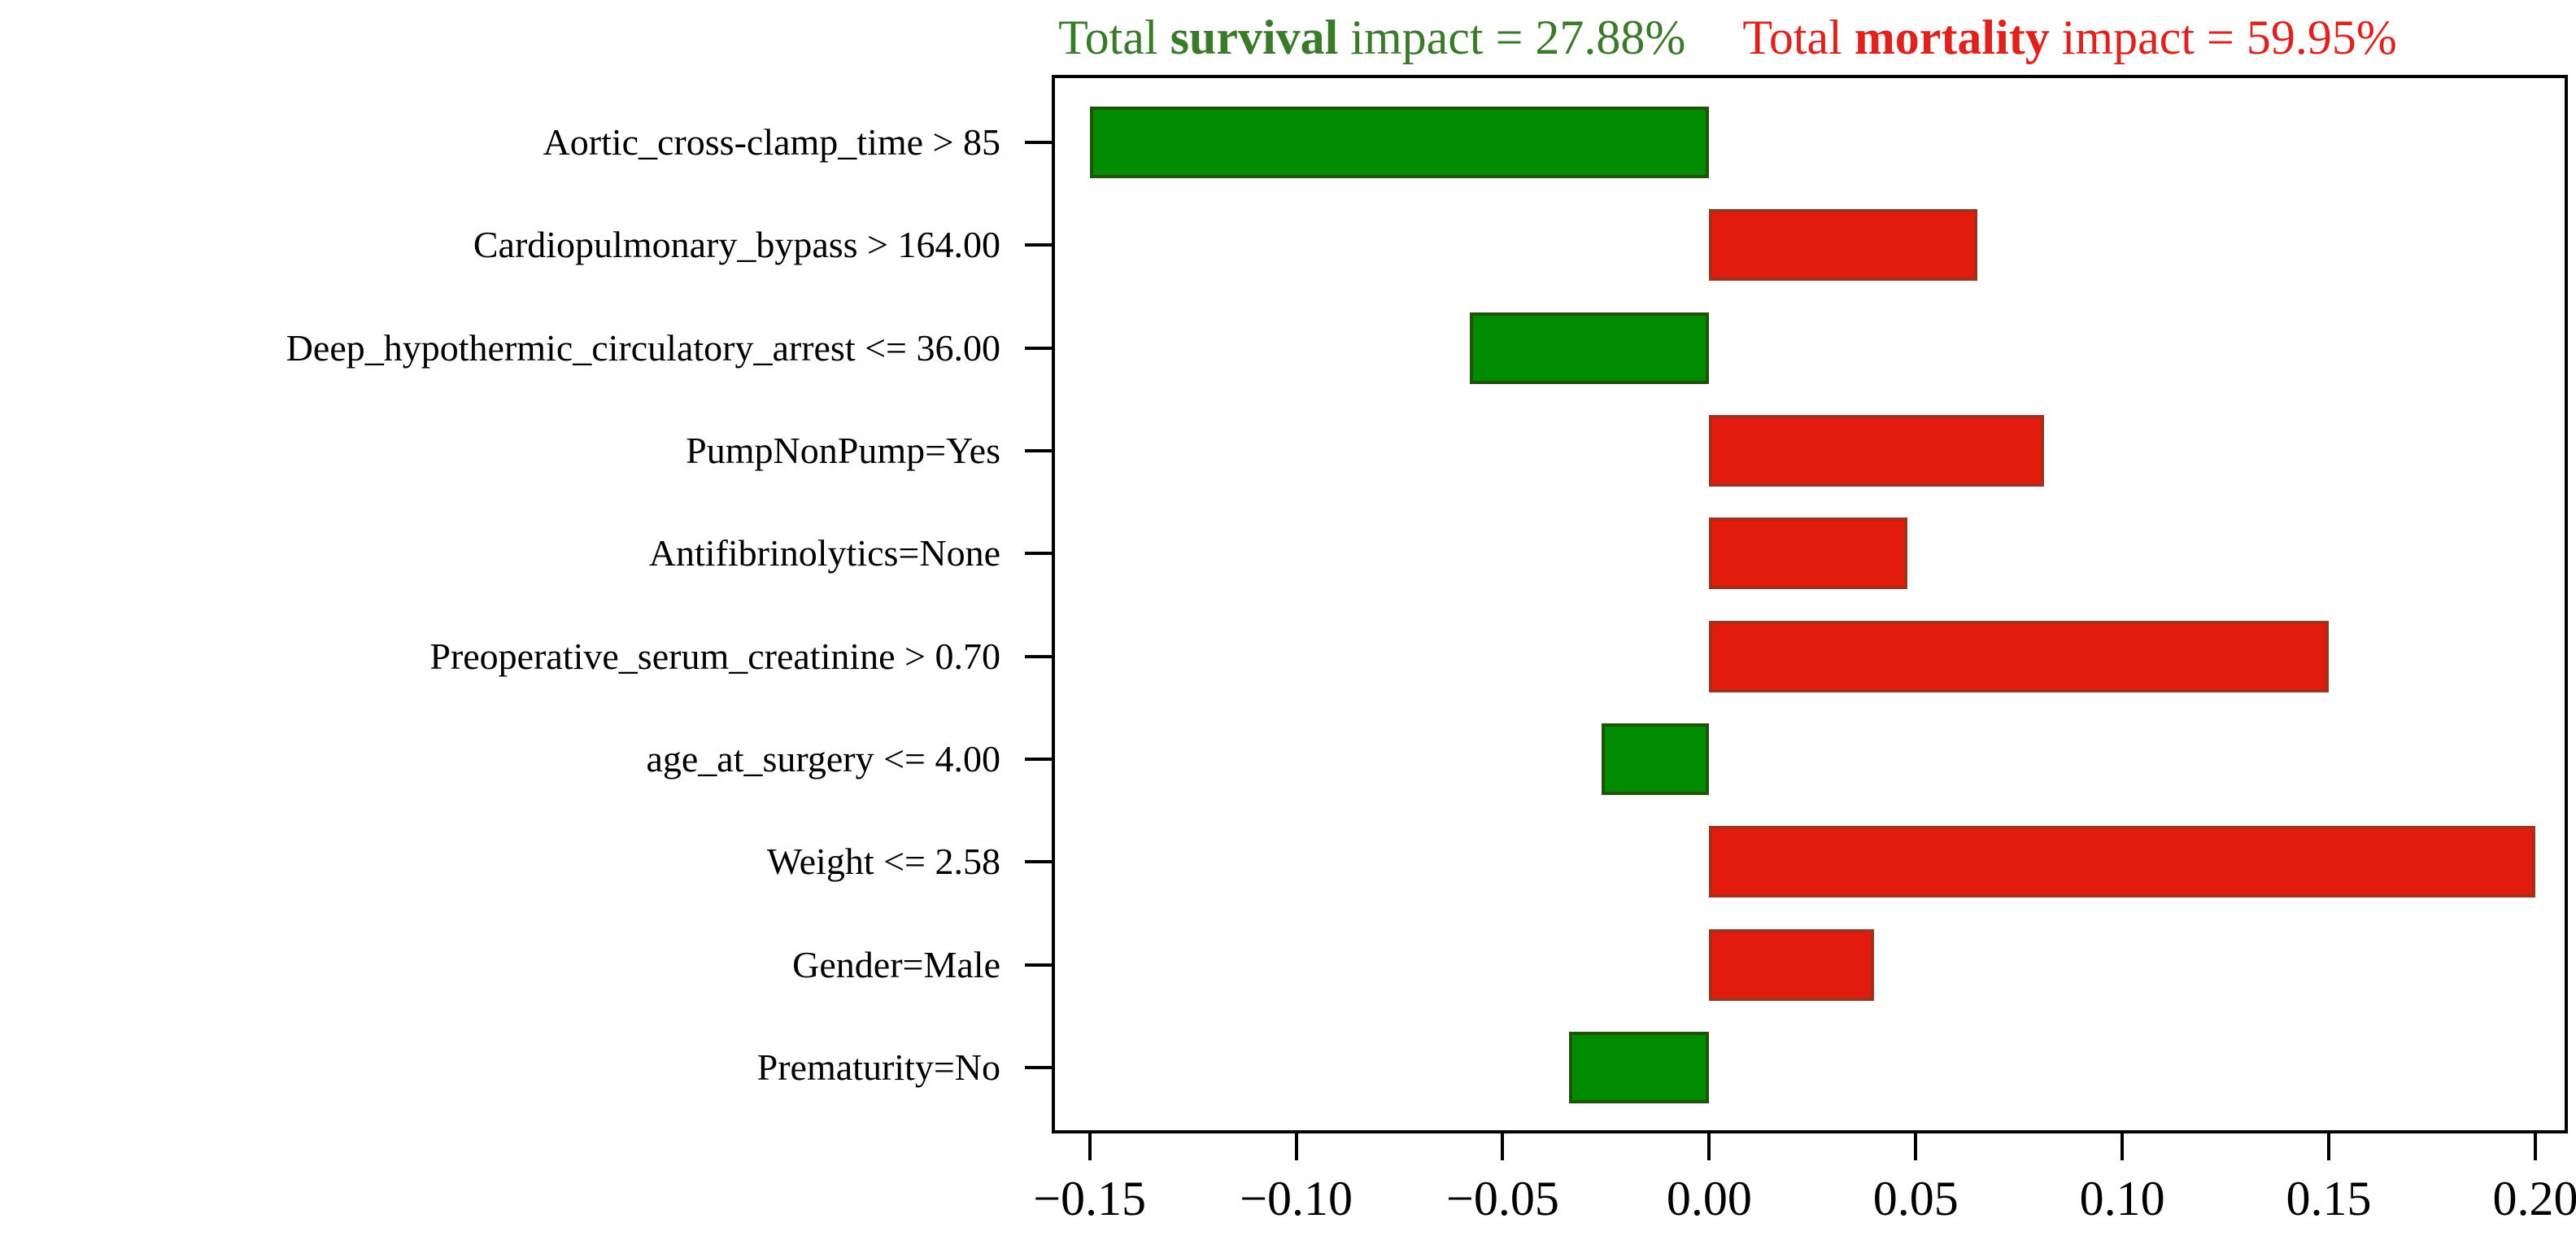 This screenshot has width=2576, height=1236. I want to click on category-label-1: Cardiopulmonary_bypass > 164.00, so click(736, 245).